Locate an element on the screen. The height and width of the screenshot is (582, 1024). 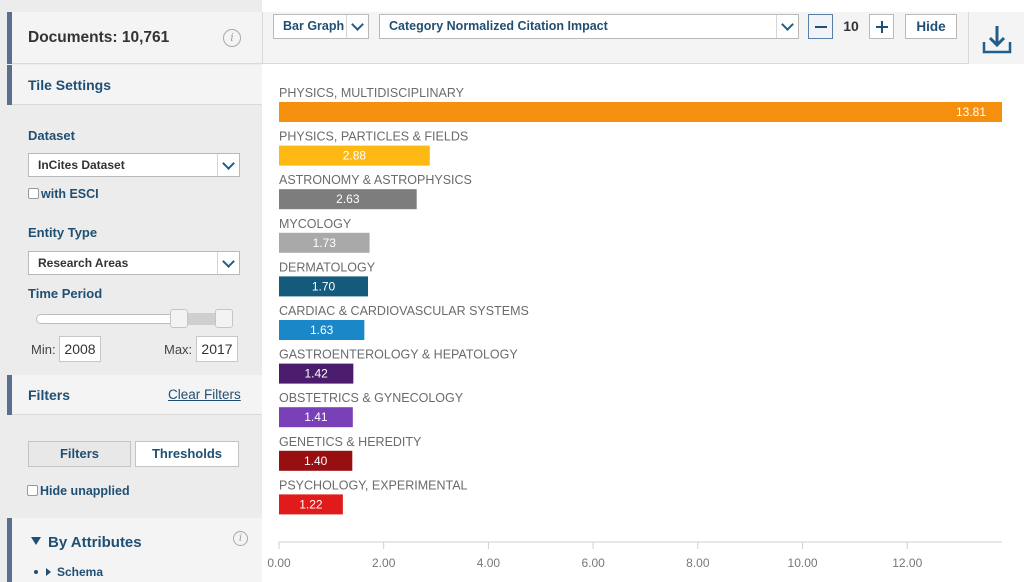
entity-type-value: Research Areas is located at coordinates (83, 263).